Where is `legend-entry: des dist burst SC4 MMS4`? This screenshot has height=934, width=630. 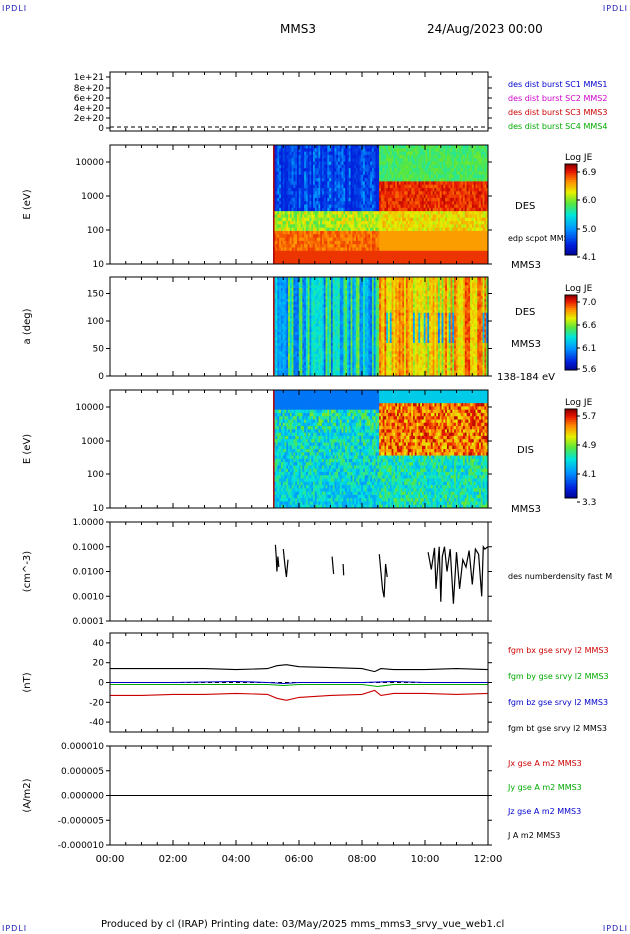
legend-entry: des dist burst SC4 MMS4 is located at coordinates (557, 126).